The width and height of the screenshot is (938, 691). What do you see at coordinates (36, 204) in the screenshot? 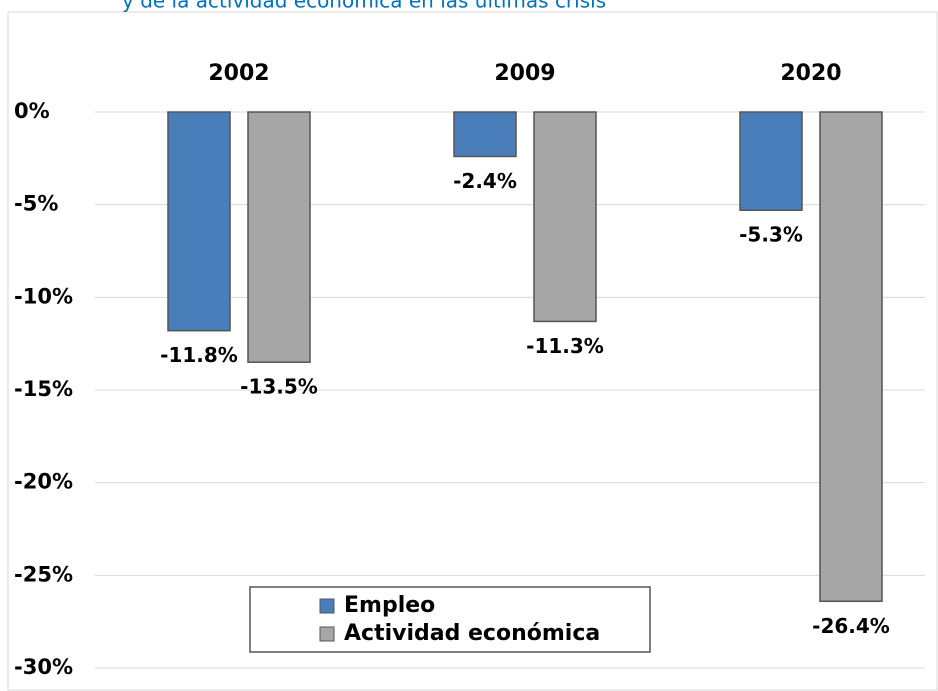
I see `y-tick-label: -5%` at bounding box center [36, 204].